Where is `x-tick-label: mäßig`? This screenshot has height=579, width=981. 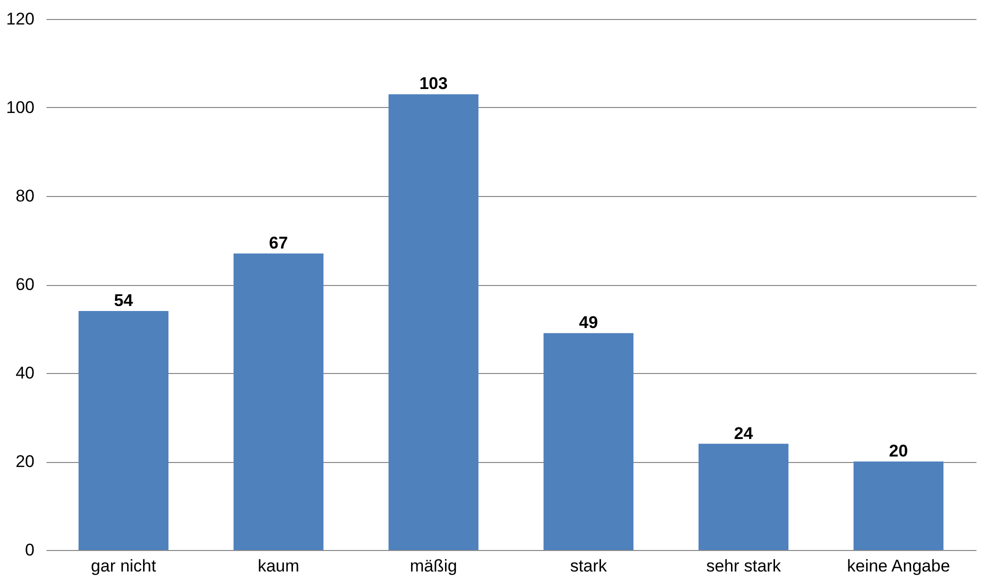 x-tick-label: mäßig is located at coordinates (434, 566).